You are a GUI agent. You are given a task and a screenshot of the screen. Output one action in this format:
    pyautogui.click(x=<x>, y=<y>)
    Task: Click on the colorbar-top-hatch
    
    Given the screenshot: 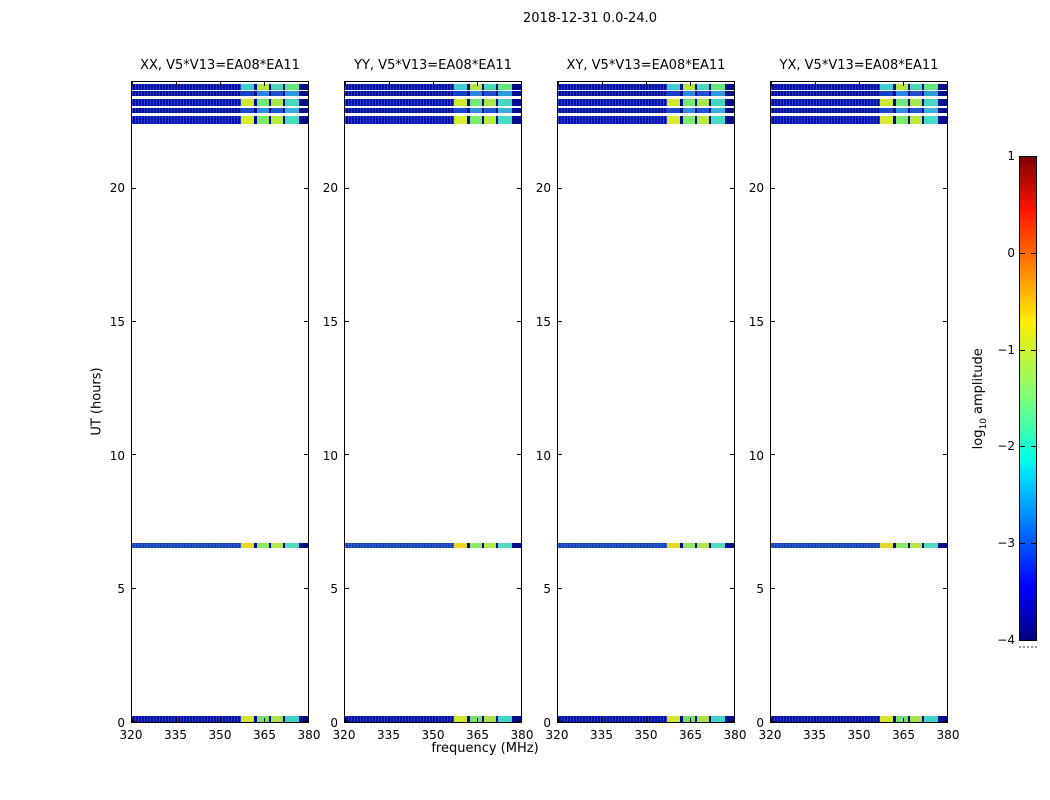 What is the action you would take?
    pyautogui.click(x=1028, y=160)
    